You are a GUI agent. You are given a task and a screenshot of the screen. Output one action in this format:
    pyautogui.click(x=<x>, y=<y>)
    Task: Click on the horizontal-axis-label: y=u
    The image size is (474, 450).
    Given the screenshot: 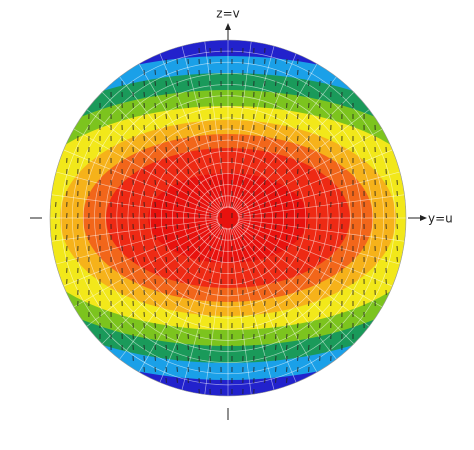 What is the action you would take?
    pyautogui.click(x=440, y=219)
    